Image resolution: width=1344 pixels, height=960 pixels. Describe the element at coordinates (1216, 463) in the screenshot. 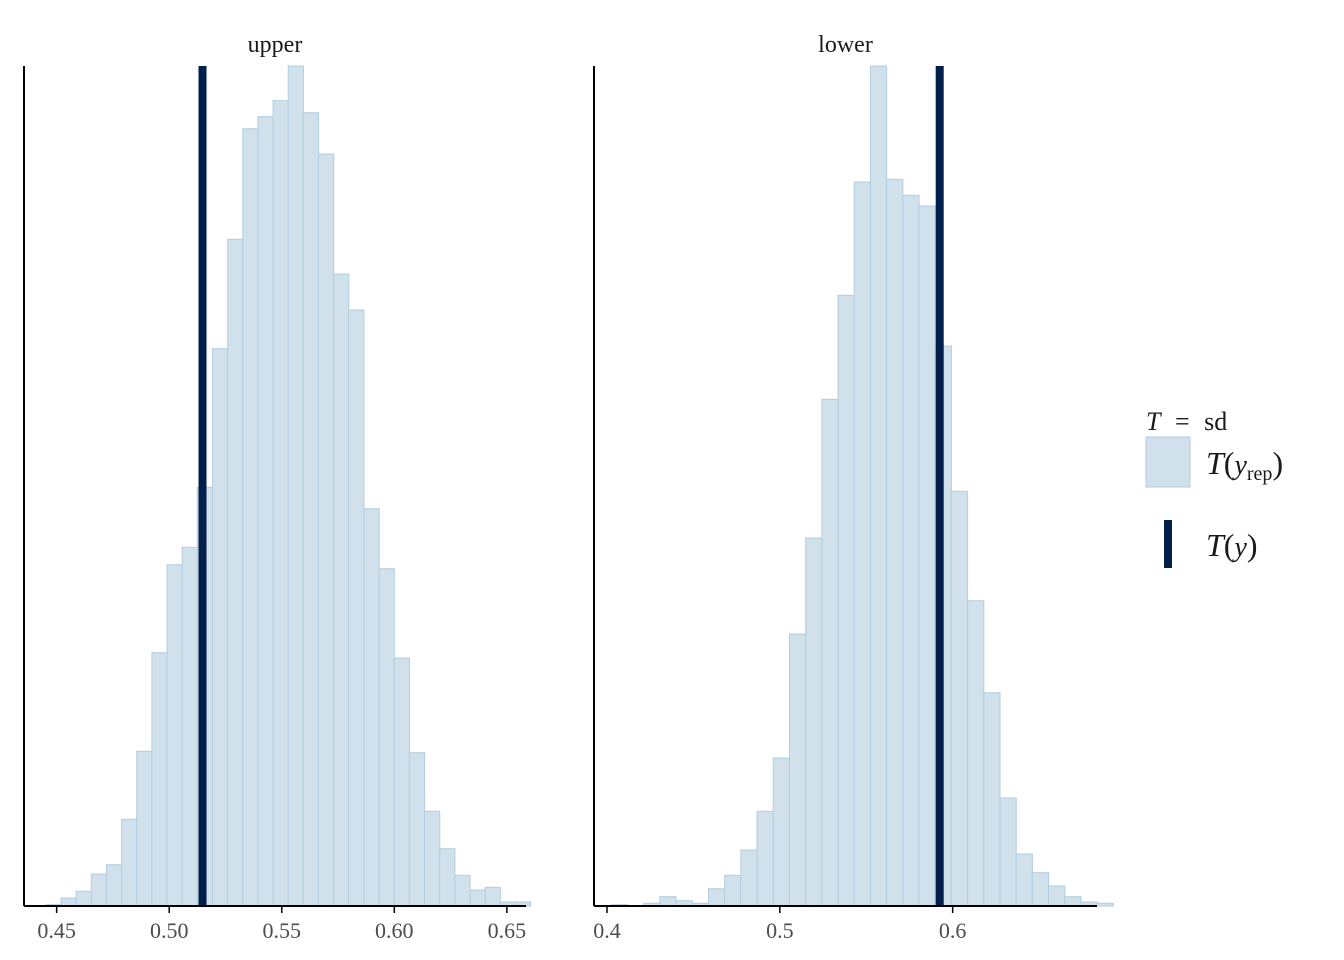

I see `legend-label-yrep-T: T` at that location.